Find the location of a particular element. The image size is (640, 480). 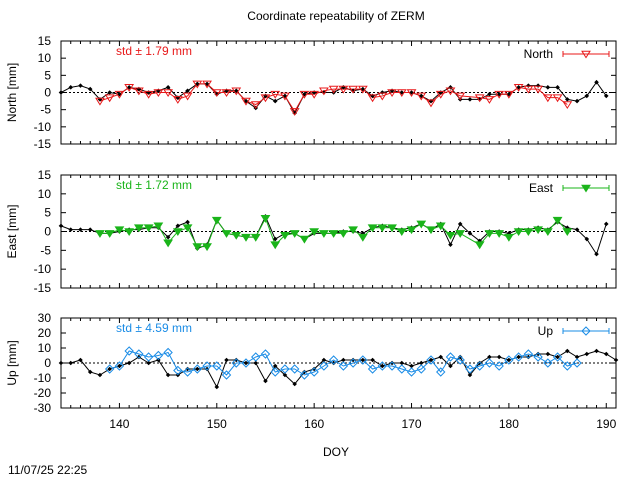

black-series-line is located at coordinates (339, 369).